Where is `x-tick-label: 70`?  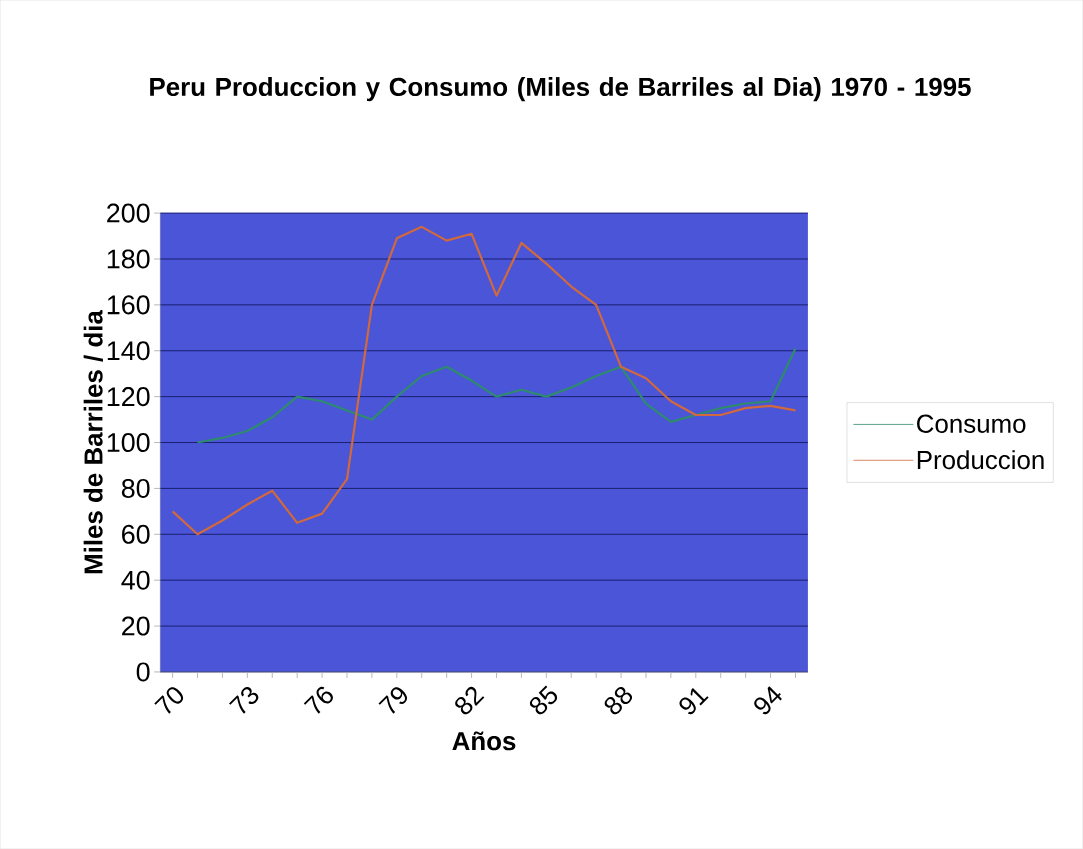 x-tick-label: 70 is located at coordinates (169, 700).